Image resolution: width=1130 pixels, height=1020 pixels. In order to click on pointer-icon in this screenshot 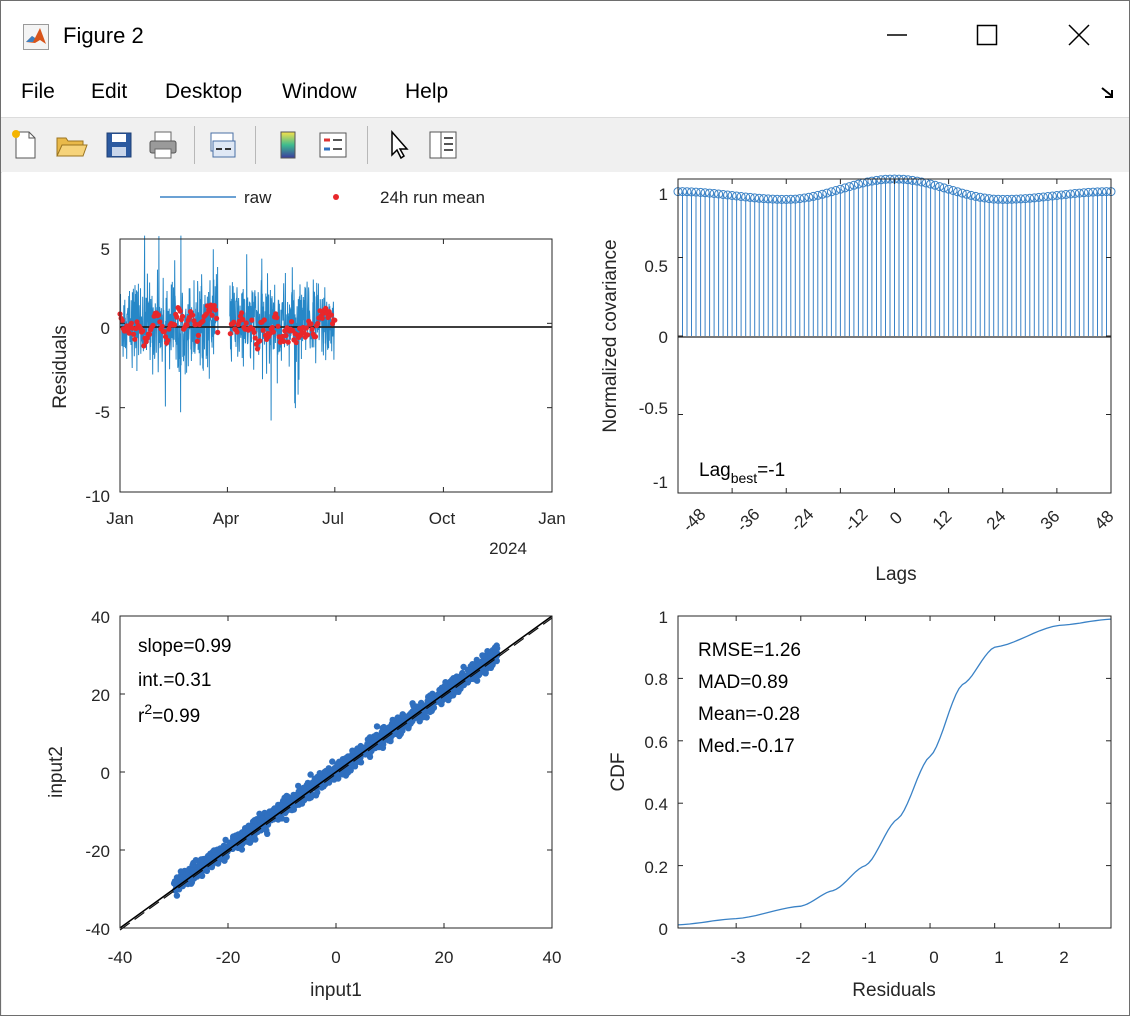, I will do `click(399, 145)`.